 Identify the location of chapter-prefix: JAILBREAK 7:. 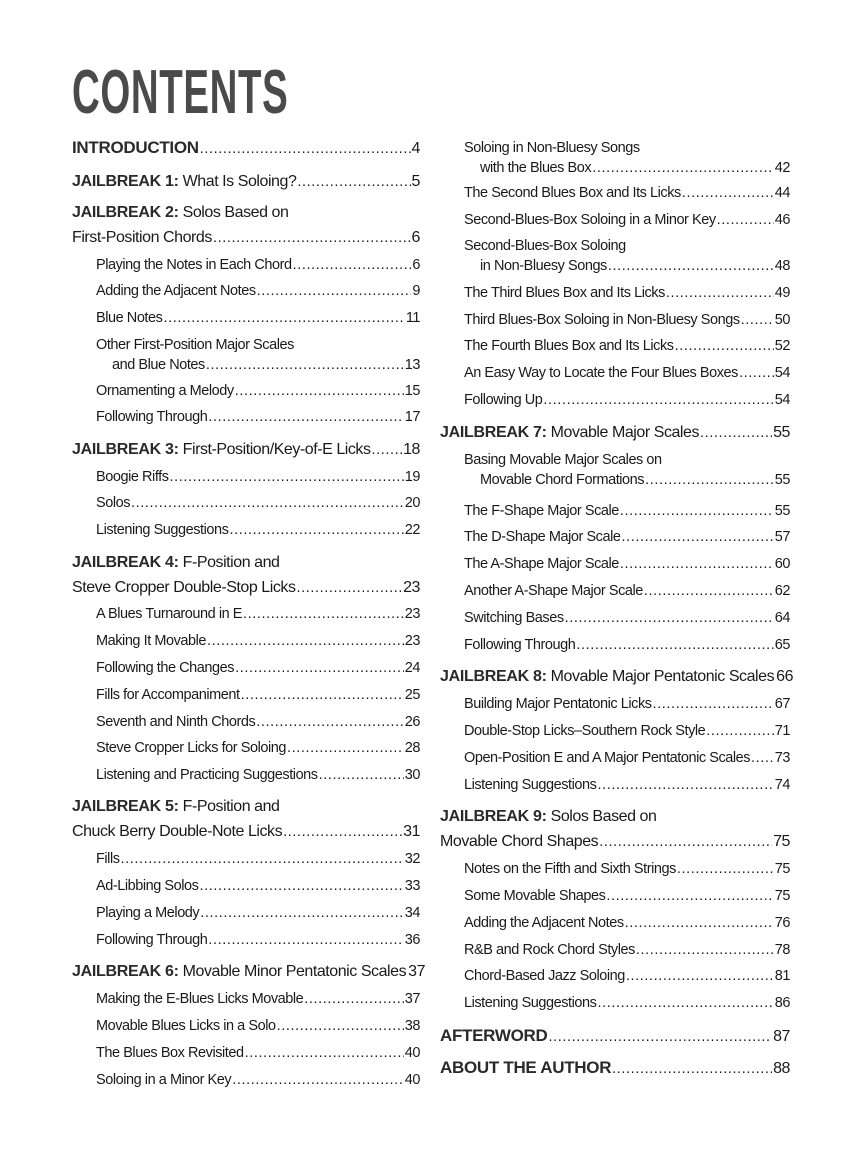
(493, 432).